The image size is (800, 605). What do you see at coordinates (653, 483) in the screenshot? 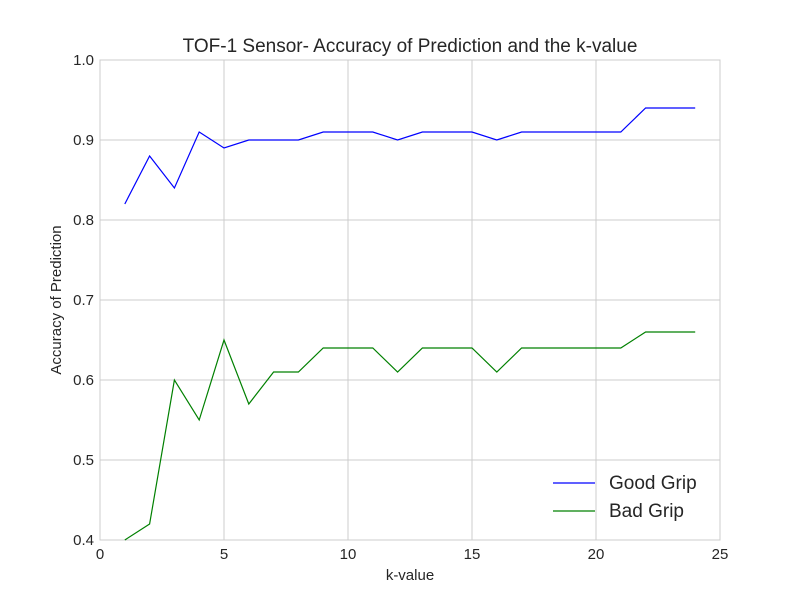
I see `legend-label-good-grip: Good Grip` at bounding box center [653, 483].